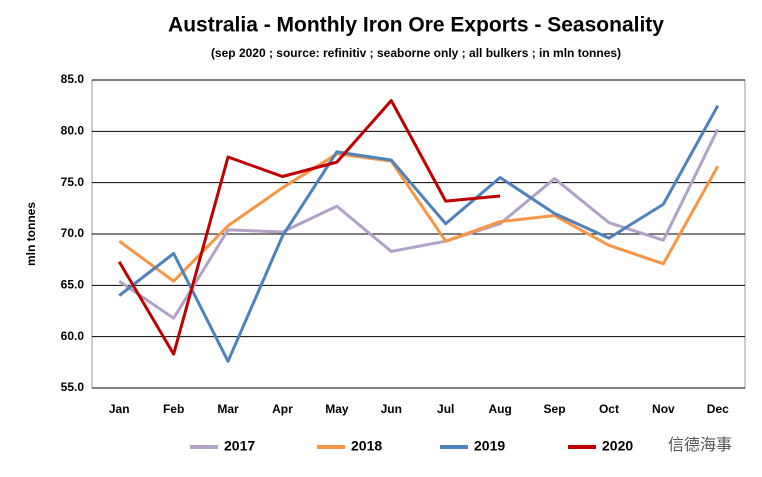 The width and height of the screenshot is (762, 477). What do you see at coordinates (173, 409) in the screenshot?
I see `x-tick-label: Feb` at bounding box center [173, 409].